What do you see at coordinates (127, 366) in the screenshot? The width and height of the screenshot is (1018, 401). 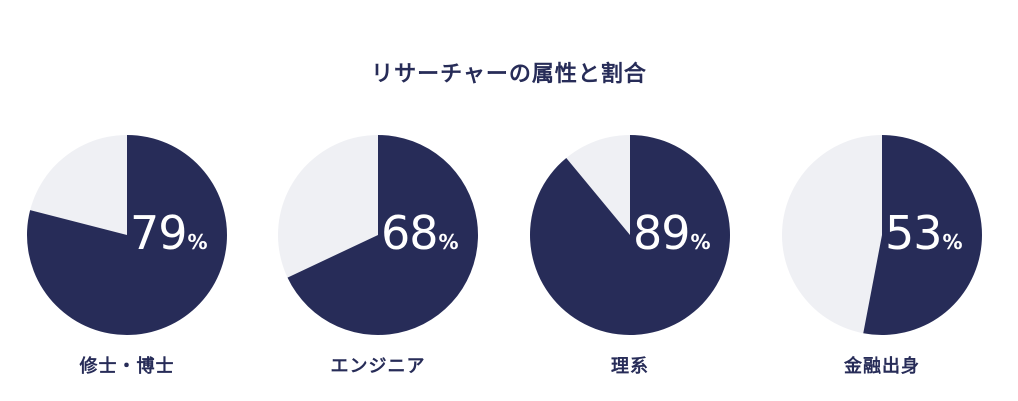 I see `category-label: 修士・博士` at bounding box center [127, 366].